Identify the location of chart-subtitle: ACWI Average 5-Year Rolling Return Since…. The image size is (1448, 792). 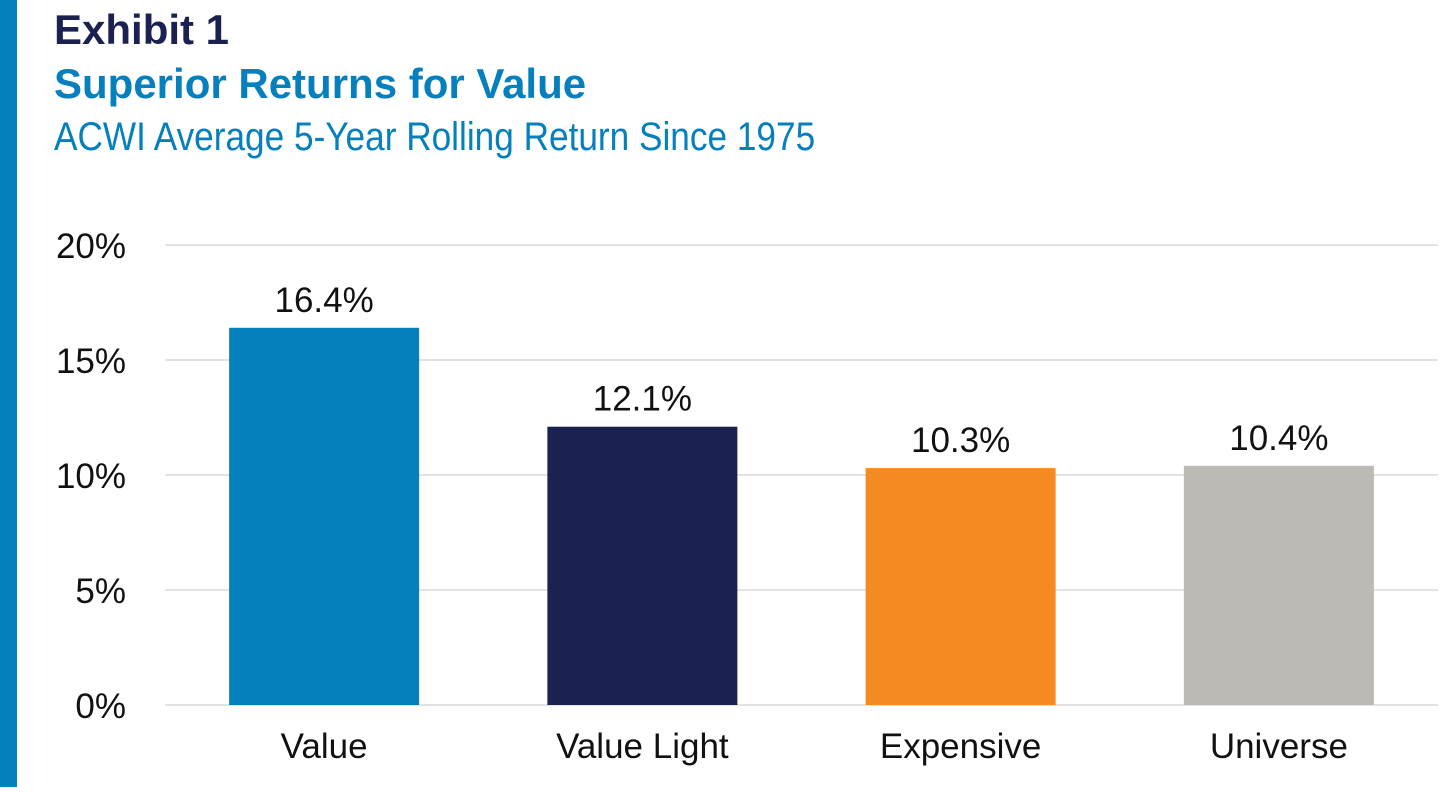
(435, 137).